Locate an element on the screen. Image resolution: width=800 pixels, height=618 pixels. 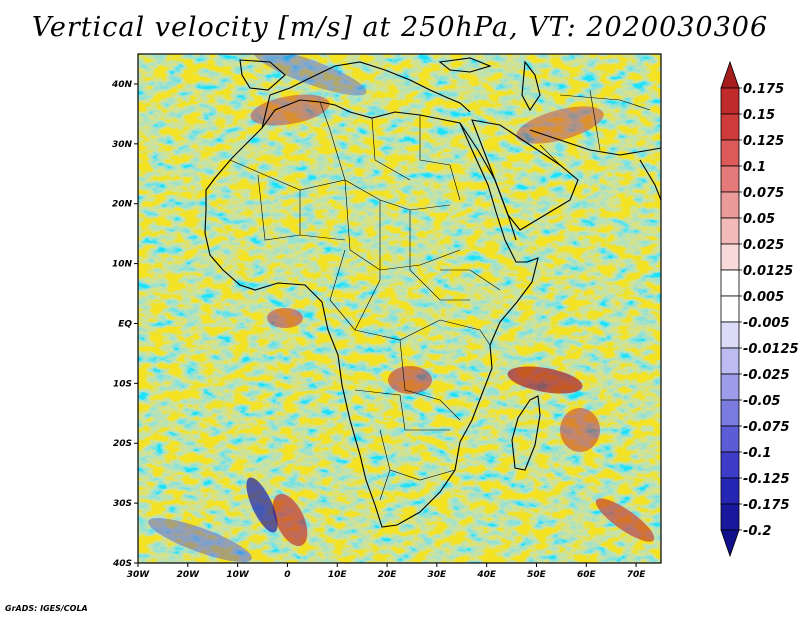
colorbar-label: -0.075 is located at coordinates (766, 427).